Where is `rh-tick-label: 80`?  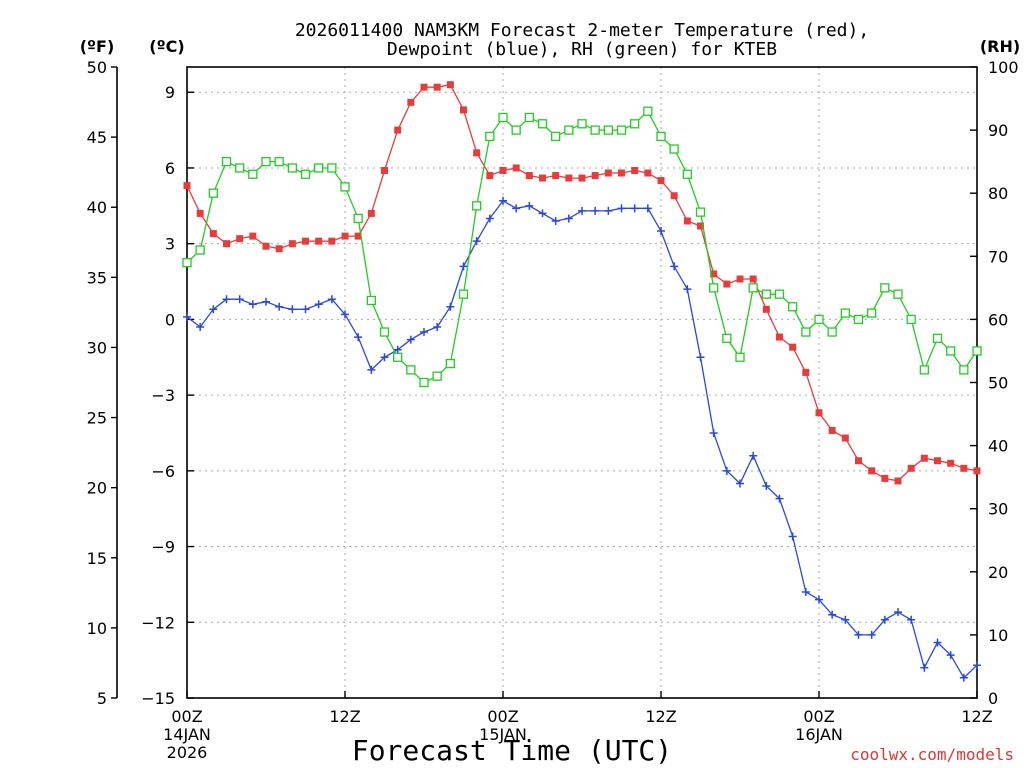 rh-tick-label: 80 is located at coordinates (998, 193).